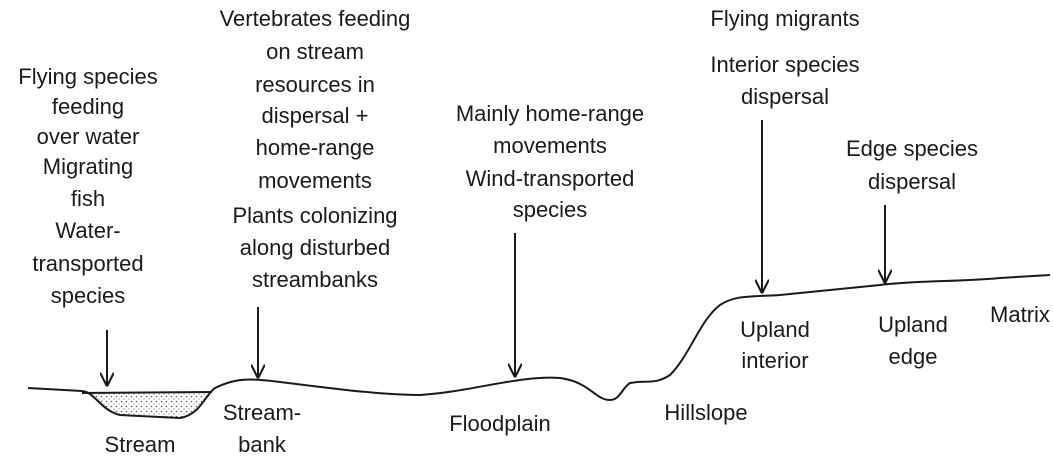 This screenshot has height=460, width=1053. Describe the element at coordinates (315, 247) in the screenshot. I see `annotation-line: along disturbed` at that location.